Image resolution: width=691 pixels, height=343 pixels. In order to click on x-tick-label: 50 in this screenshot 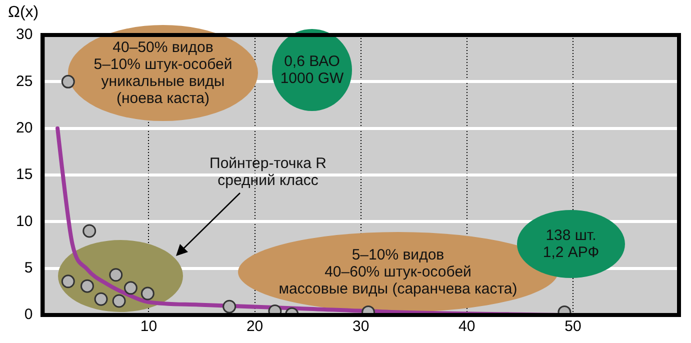, I will do `click(573, 327)`.